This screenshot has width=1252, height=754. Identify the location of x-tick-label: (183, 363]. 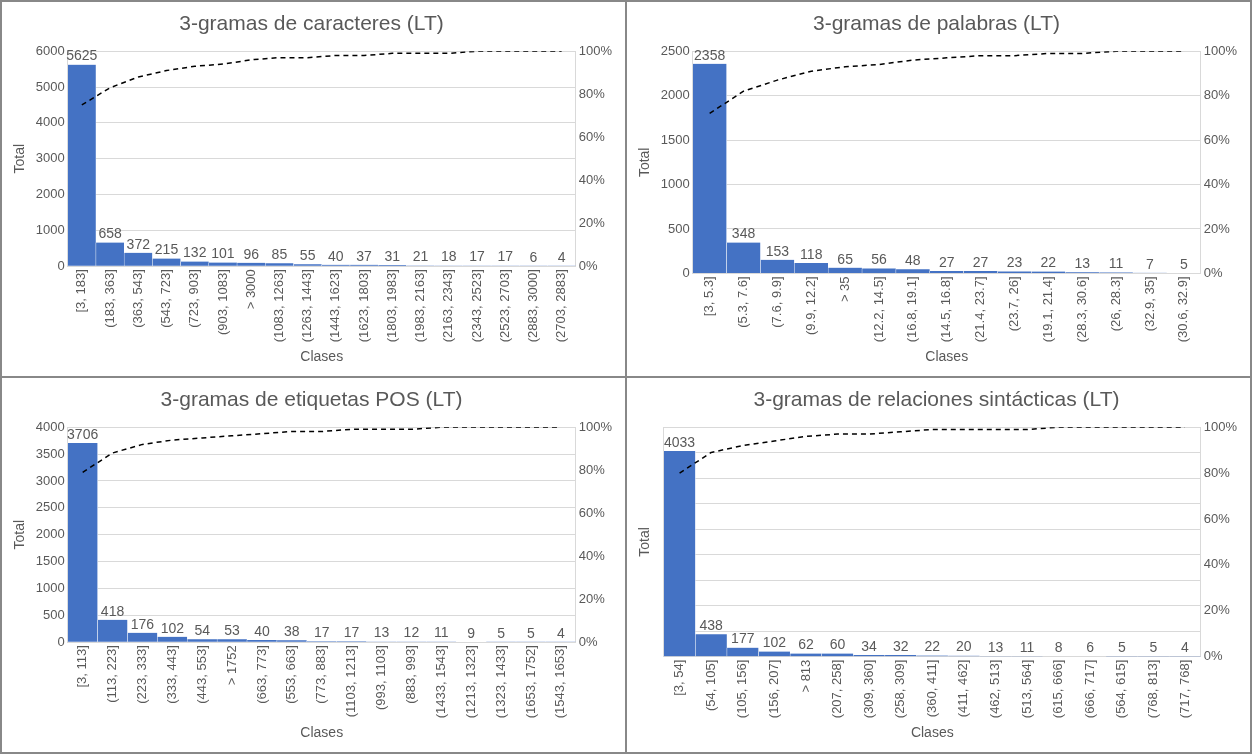
(109, 298).